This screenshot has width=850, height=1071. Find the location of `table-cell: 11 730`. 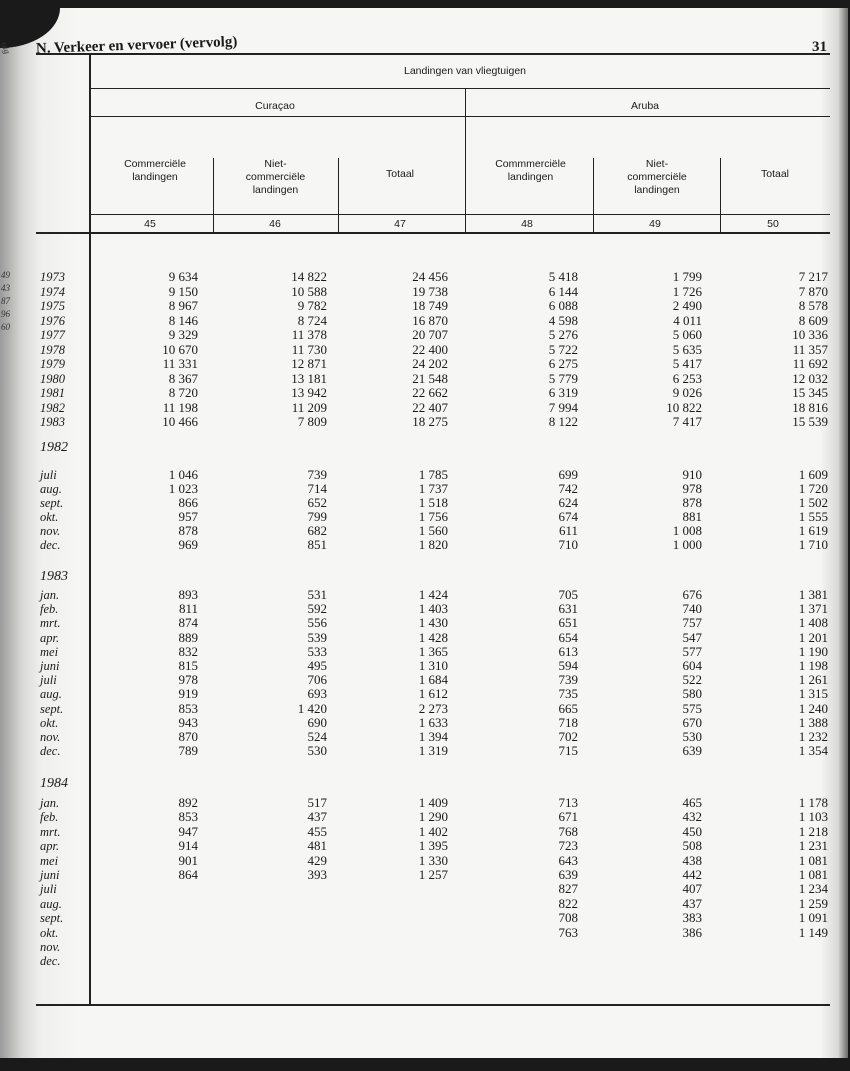

table-cell: 11 730 is located at coordinates (309, 349).